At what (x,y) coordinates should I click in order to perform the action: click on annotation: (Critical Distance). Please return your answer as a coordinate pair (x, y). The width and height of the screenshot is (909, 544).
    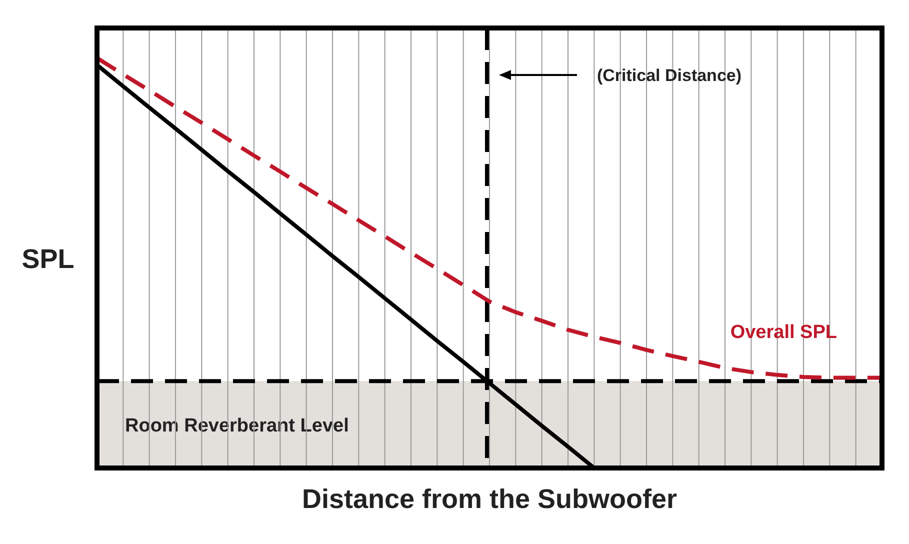
    Looking at the image, I should click on (669, 75).